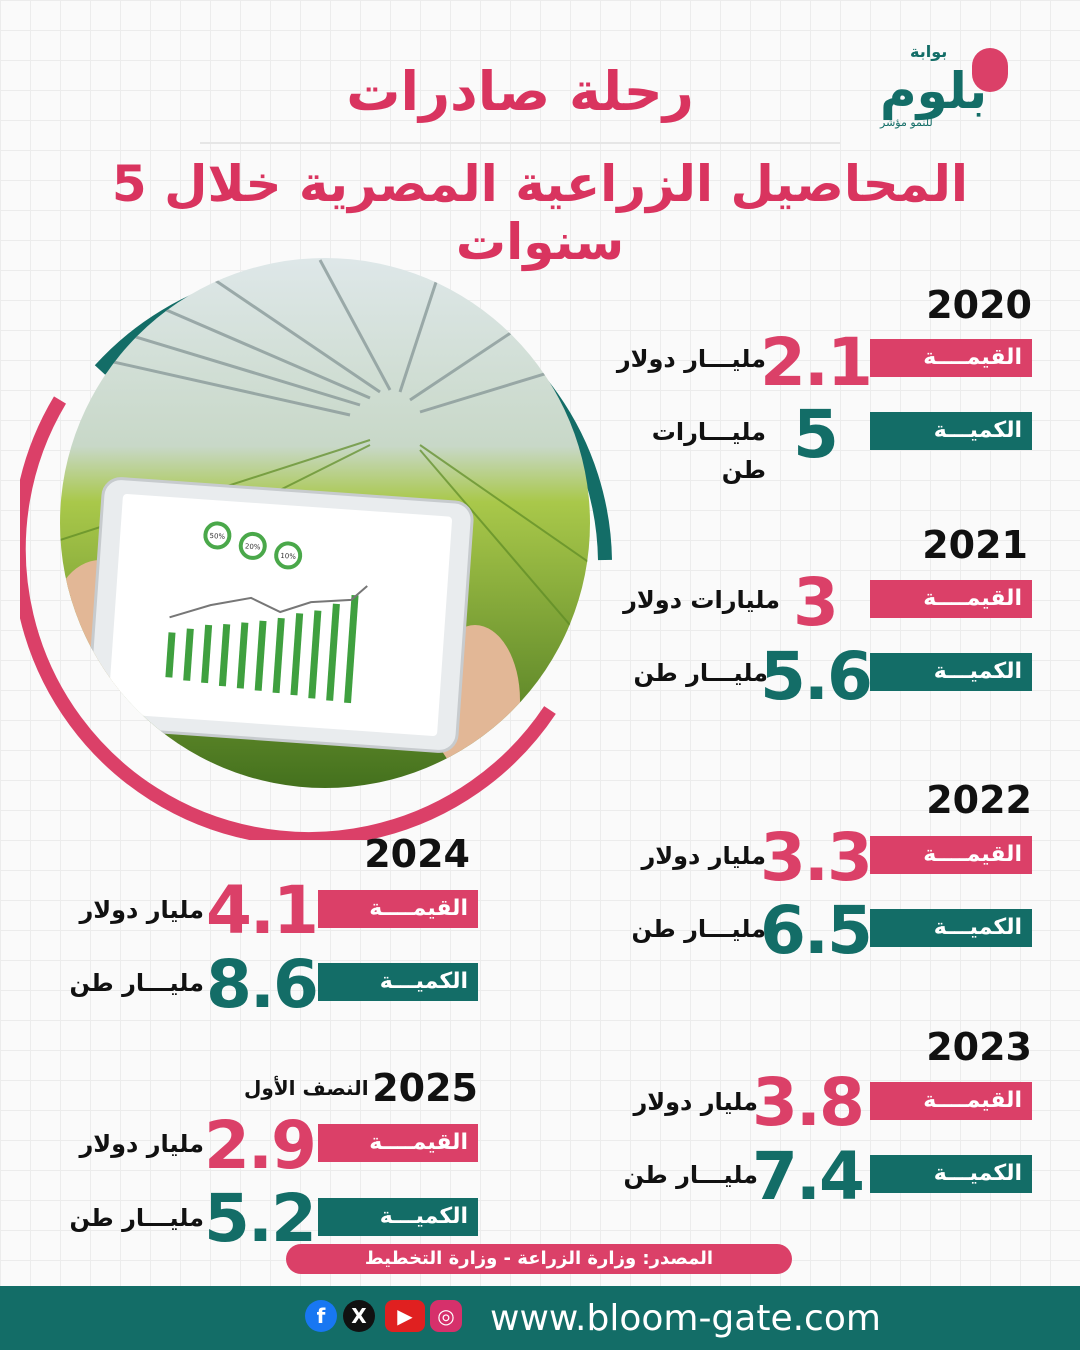 The image size is (1080, 1350). What do you see at coordinates (979, 305) in the screenshot?
I see `year-2020: 2020` at bounding box center [979, 305].